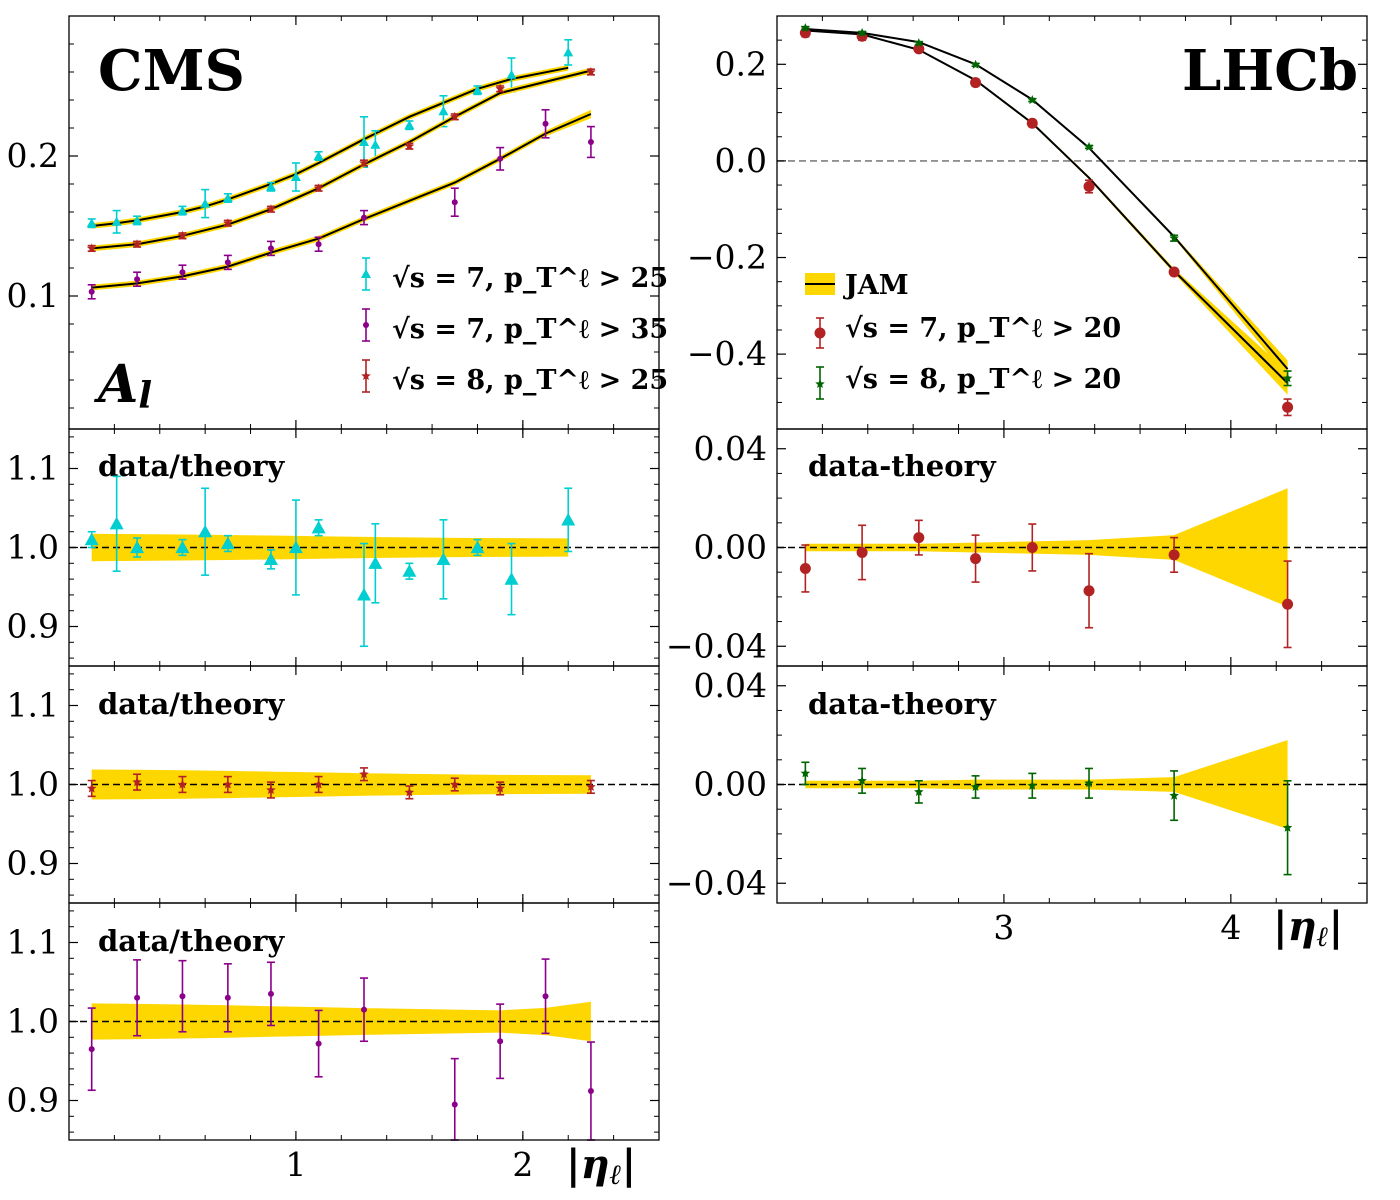 The height and width of the screenshot is (1200, 1400). What do you see at coordinates (295, 1164) in the screenshot?
I see `cms-x-tick-label: 1` at bounding box center [295, 1164].